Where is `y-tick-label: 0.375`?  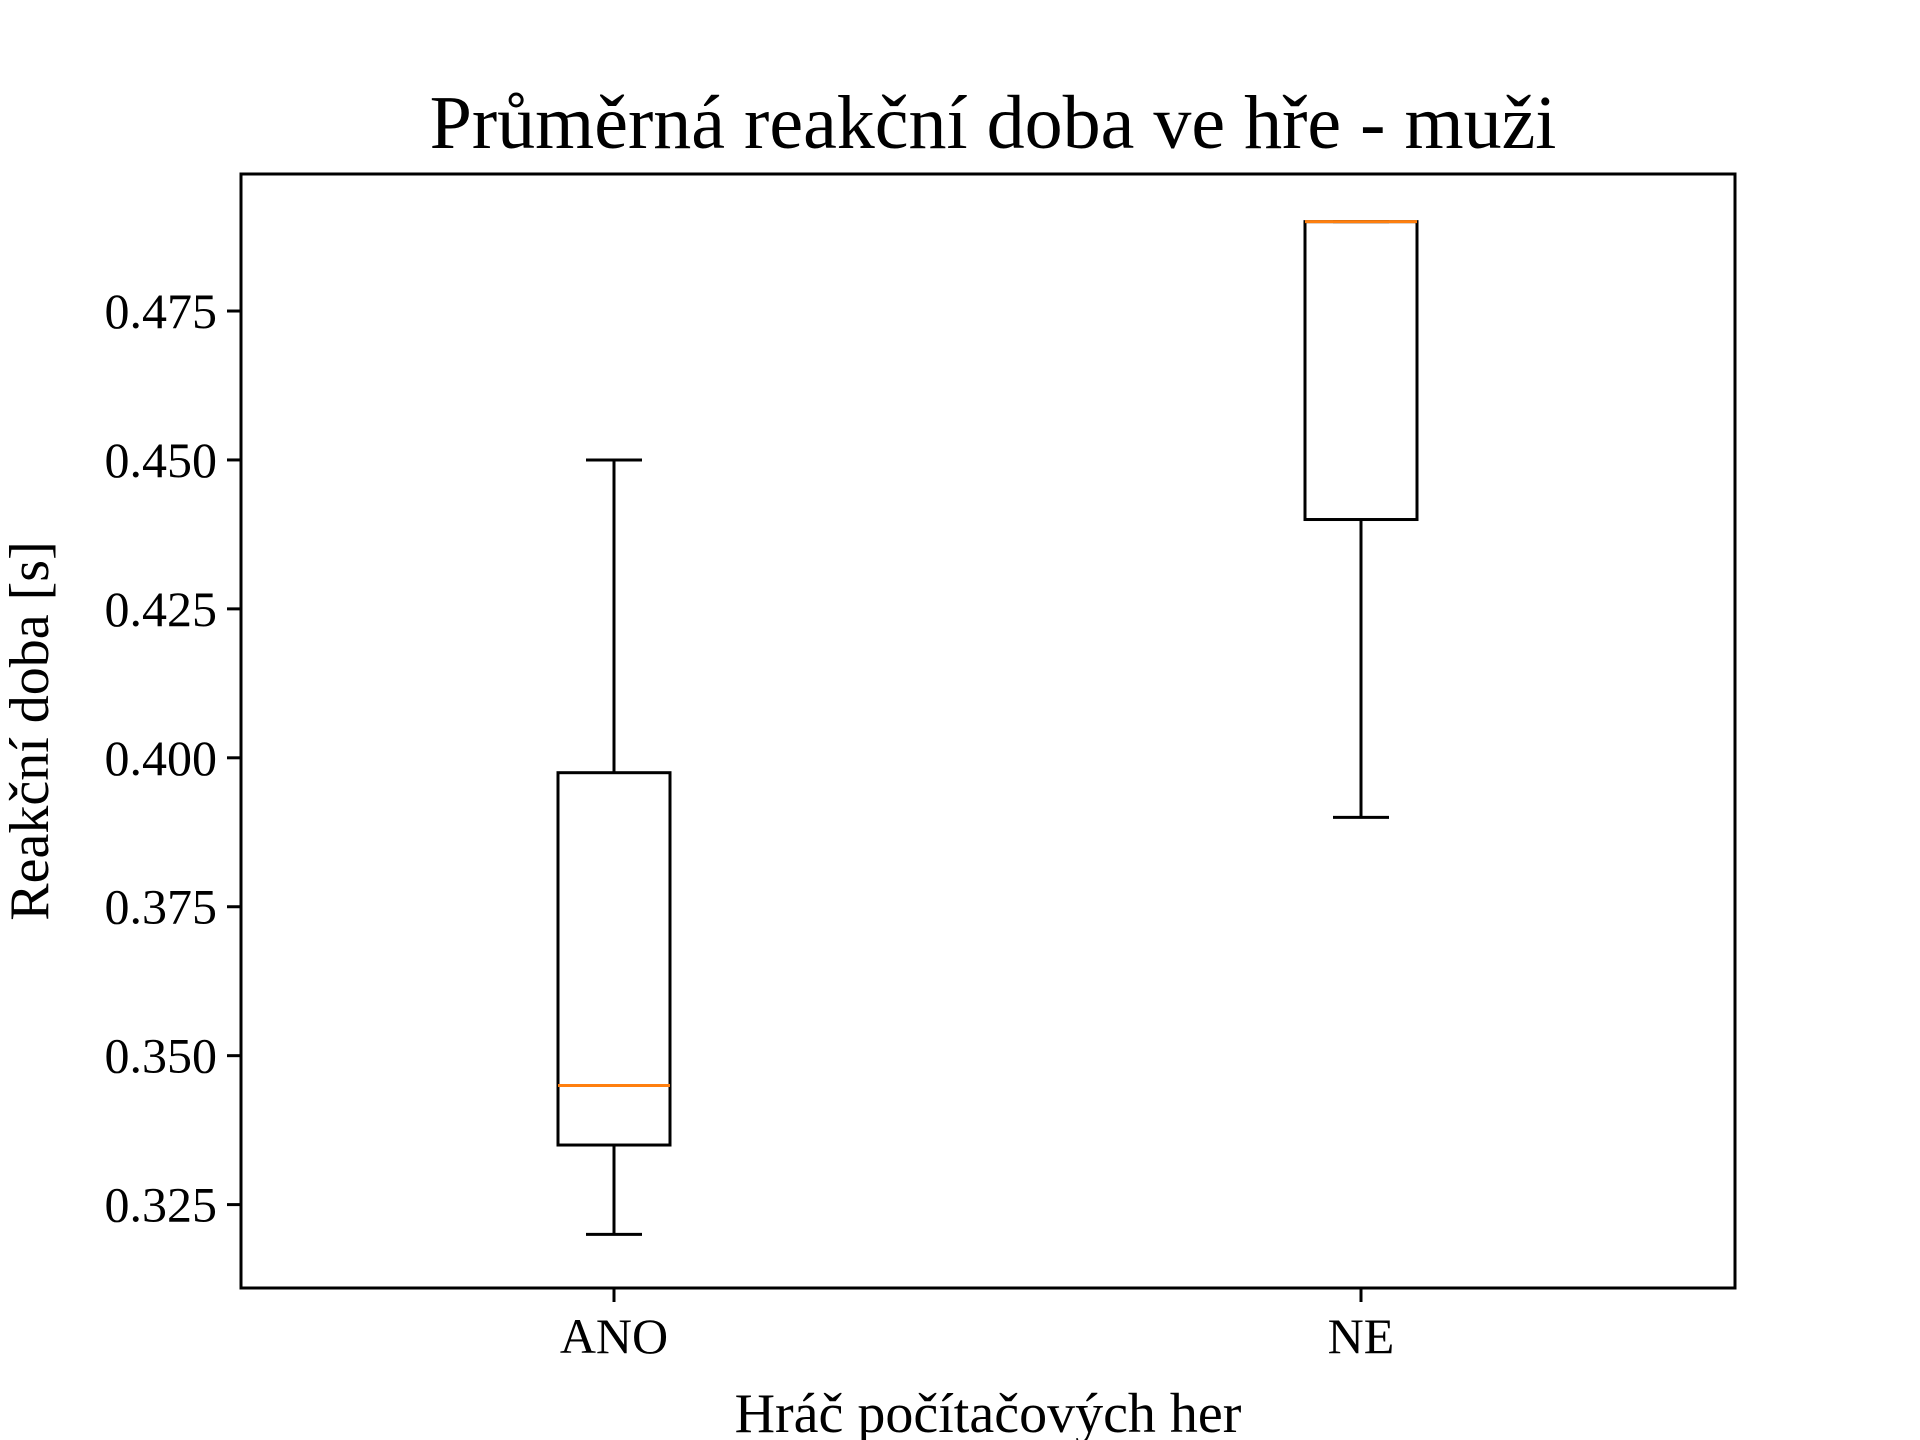
y-tick-label: 0.375 is located at coordinates (161, 907).